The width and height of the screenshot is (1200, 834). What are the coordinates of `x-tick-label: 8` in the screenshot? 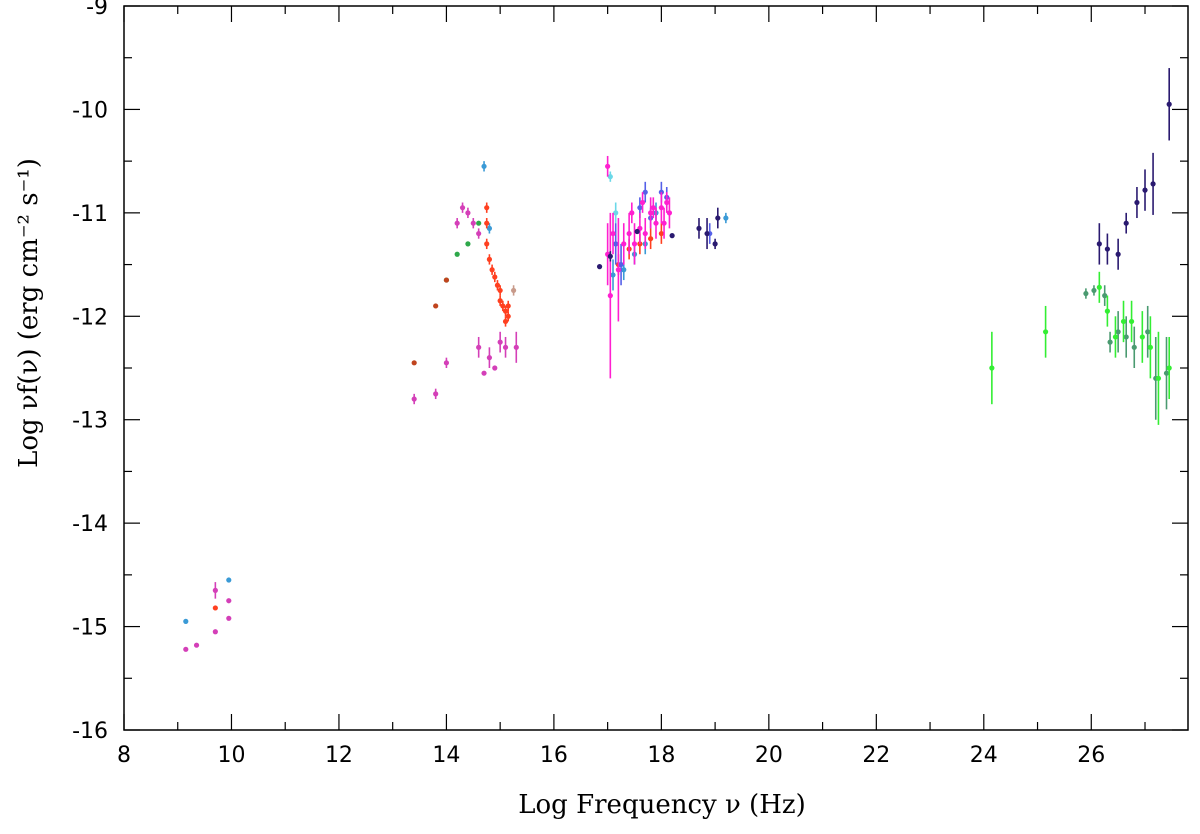 It's located at (124, 755).